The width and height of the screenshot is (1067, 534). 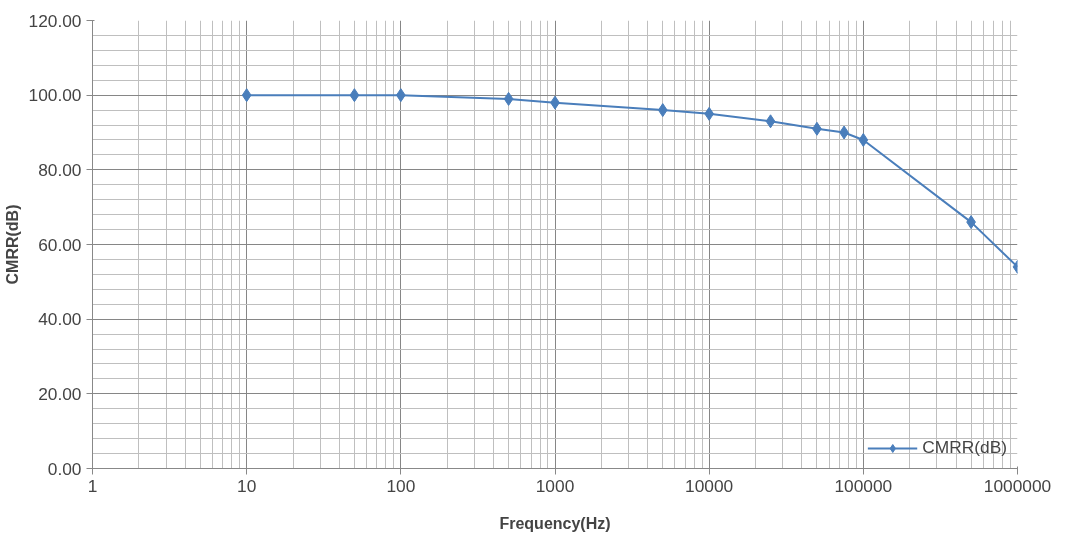 I want to click on y-tick-label: 100.00, so click(x=55, y=95).